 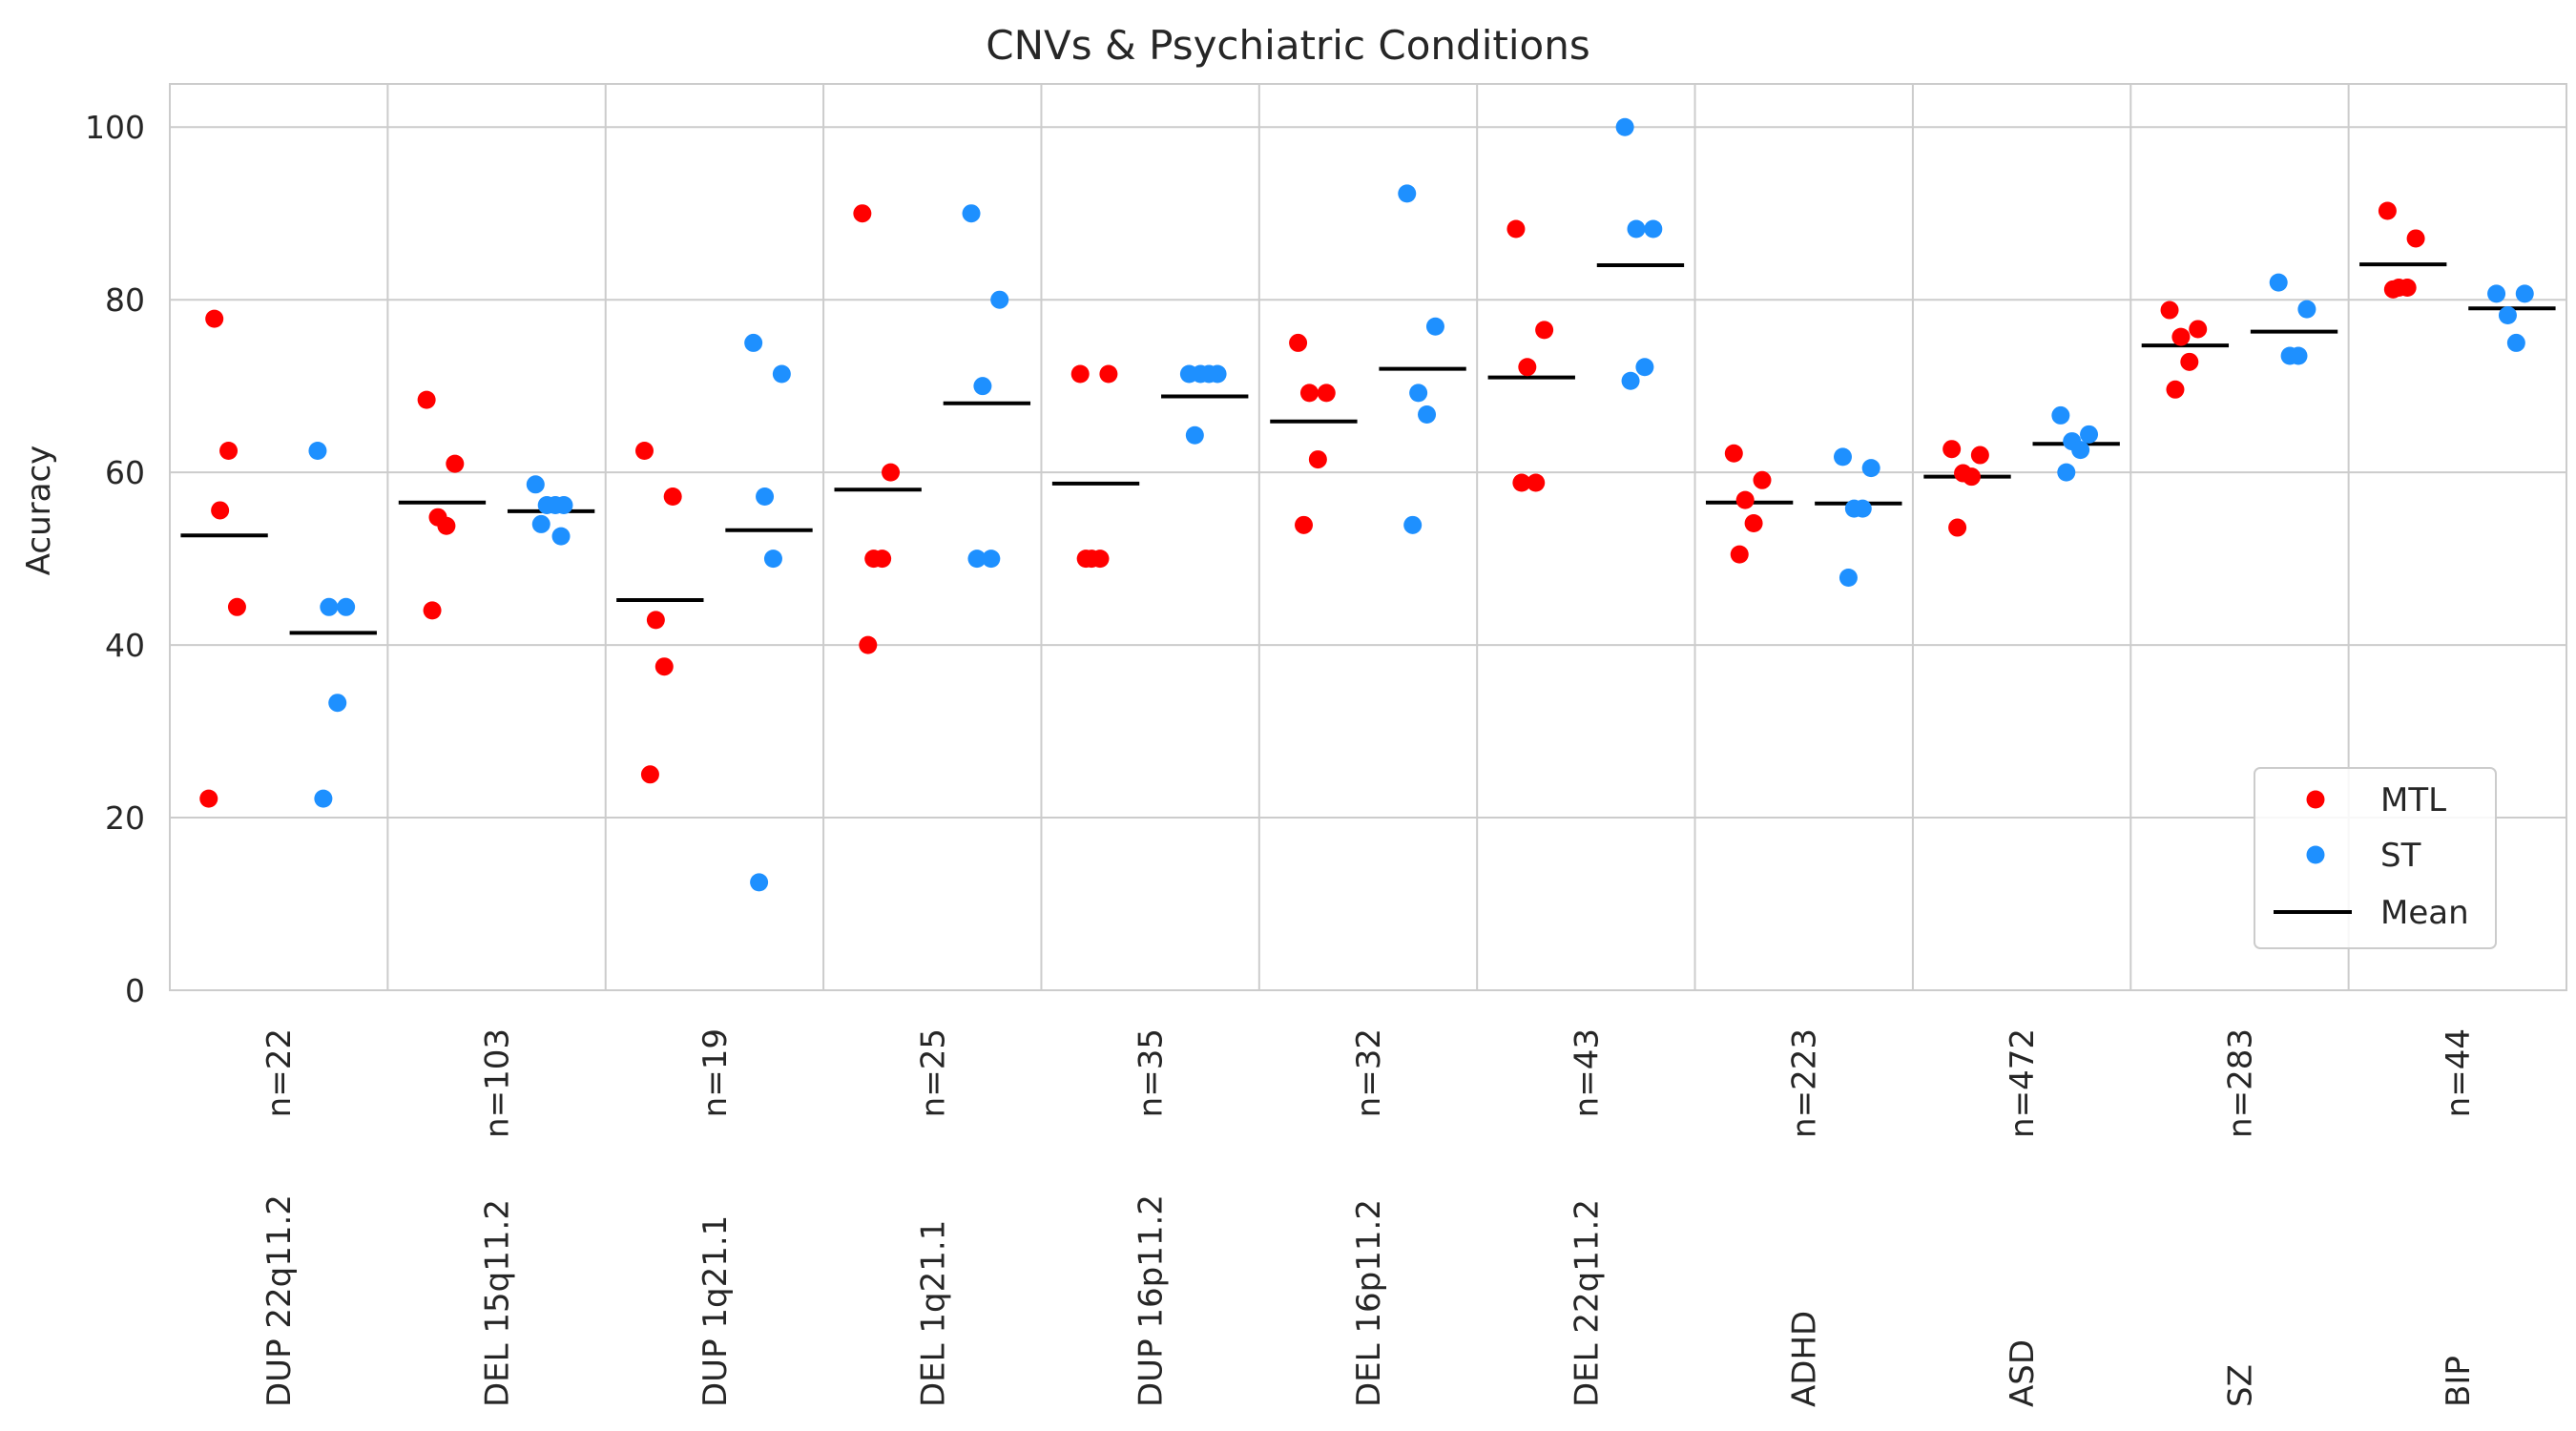 I want to click on legend-label: Mean, so click(x=2424, y=913).